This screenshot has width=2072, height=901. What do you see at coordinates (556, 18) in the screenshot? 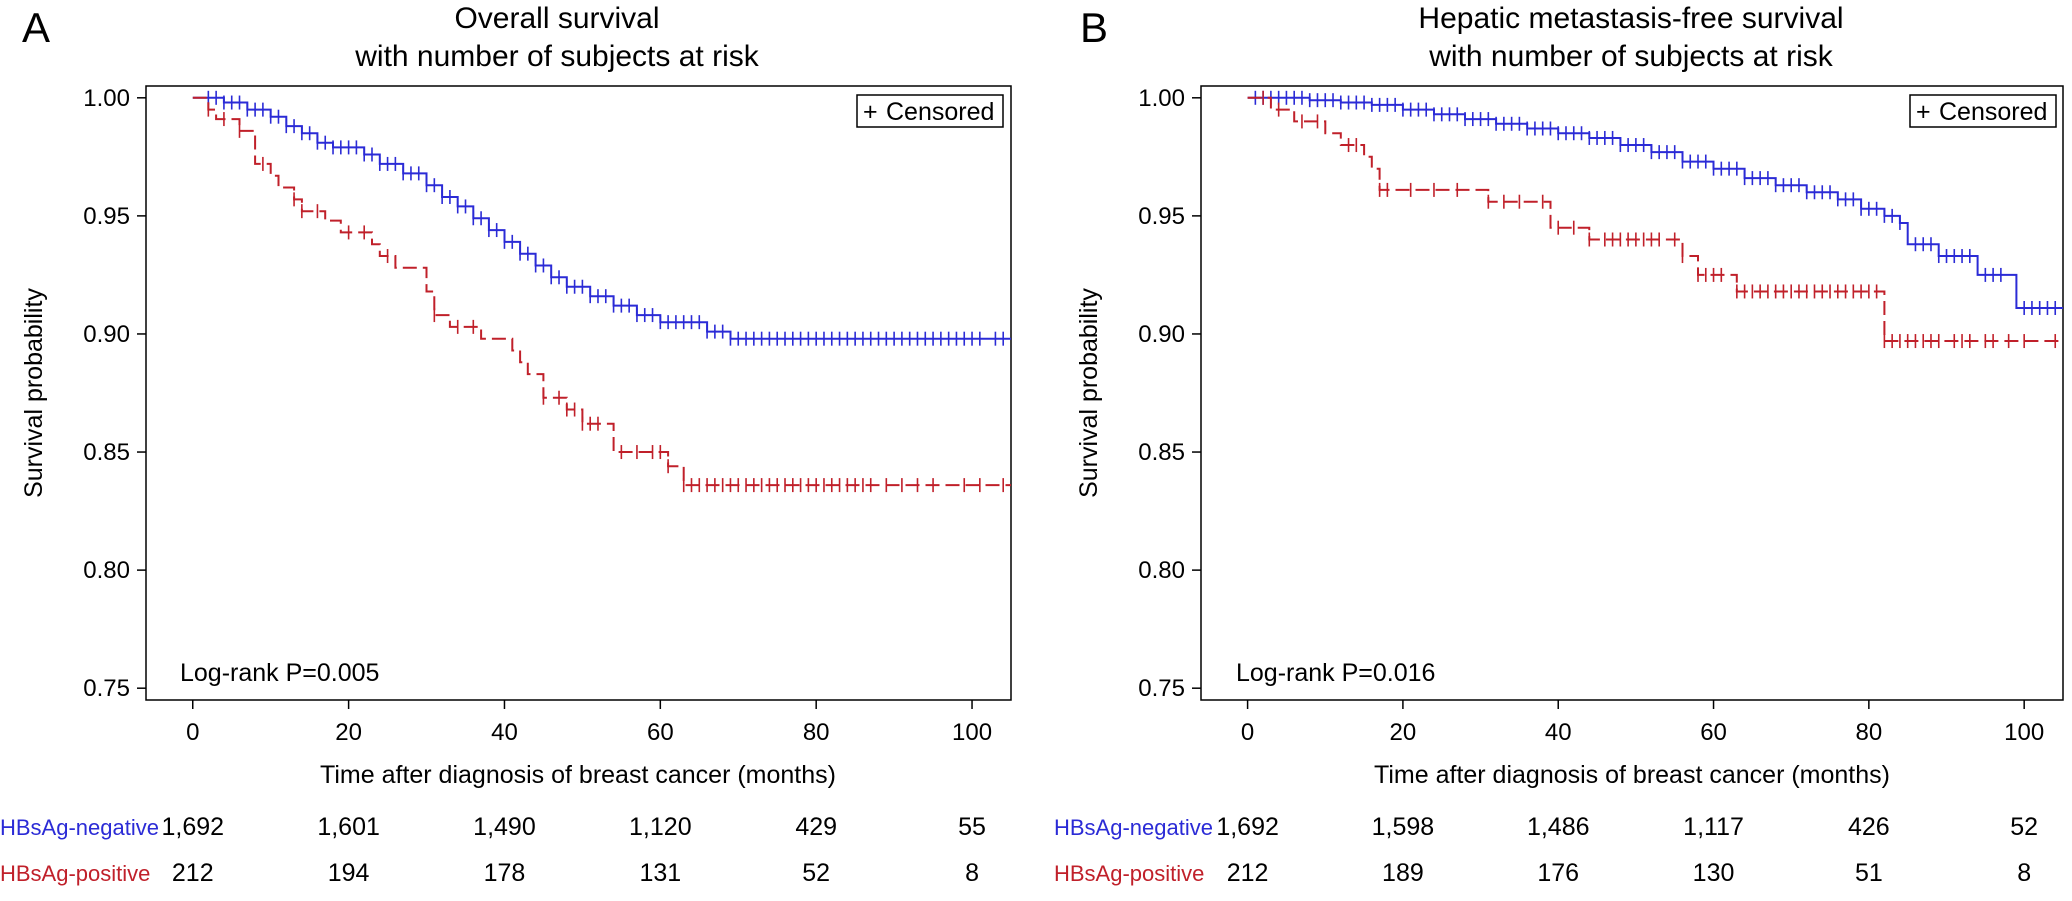
I see `chart-title-line-1: Overall survival` at bounding box center [556, 18].